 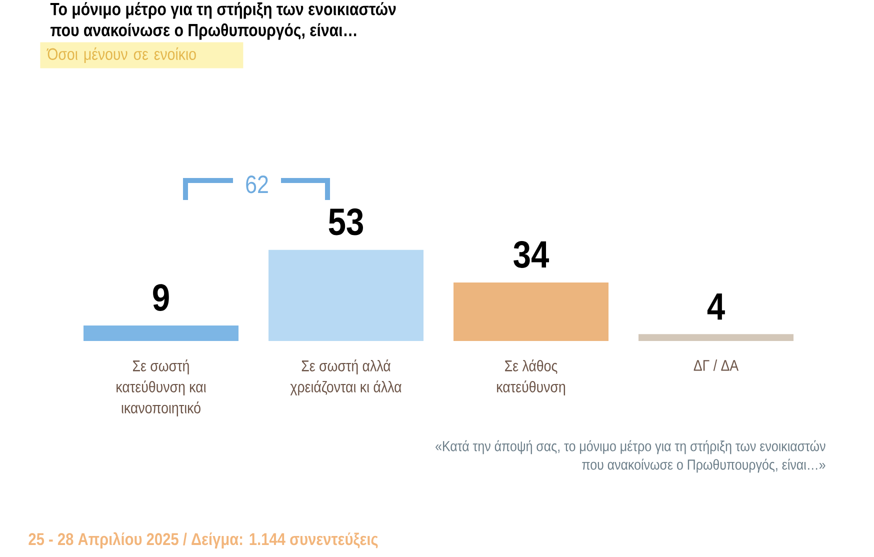 What do you see at coordinates (203, 540) in the screenshot?
I see `text: 25 - 28 Απριλίου 2025 / Δείγμα: 1.144 συνεντεύξεις` at bounding box center [203, 540].